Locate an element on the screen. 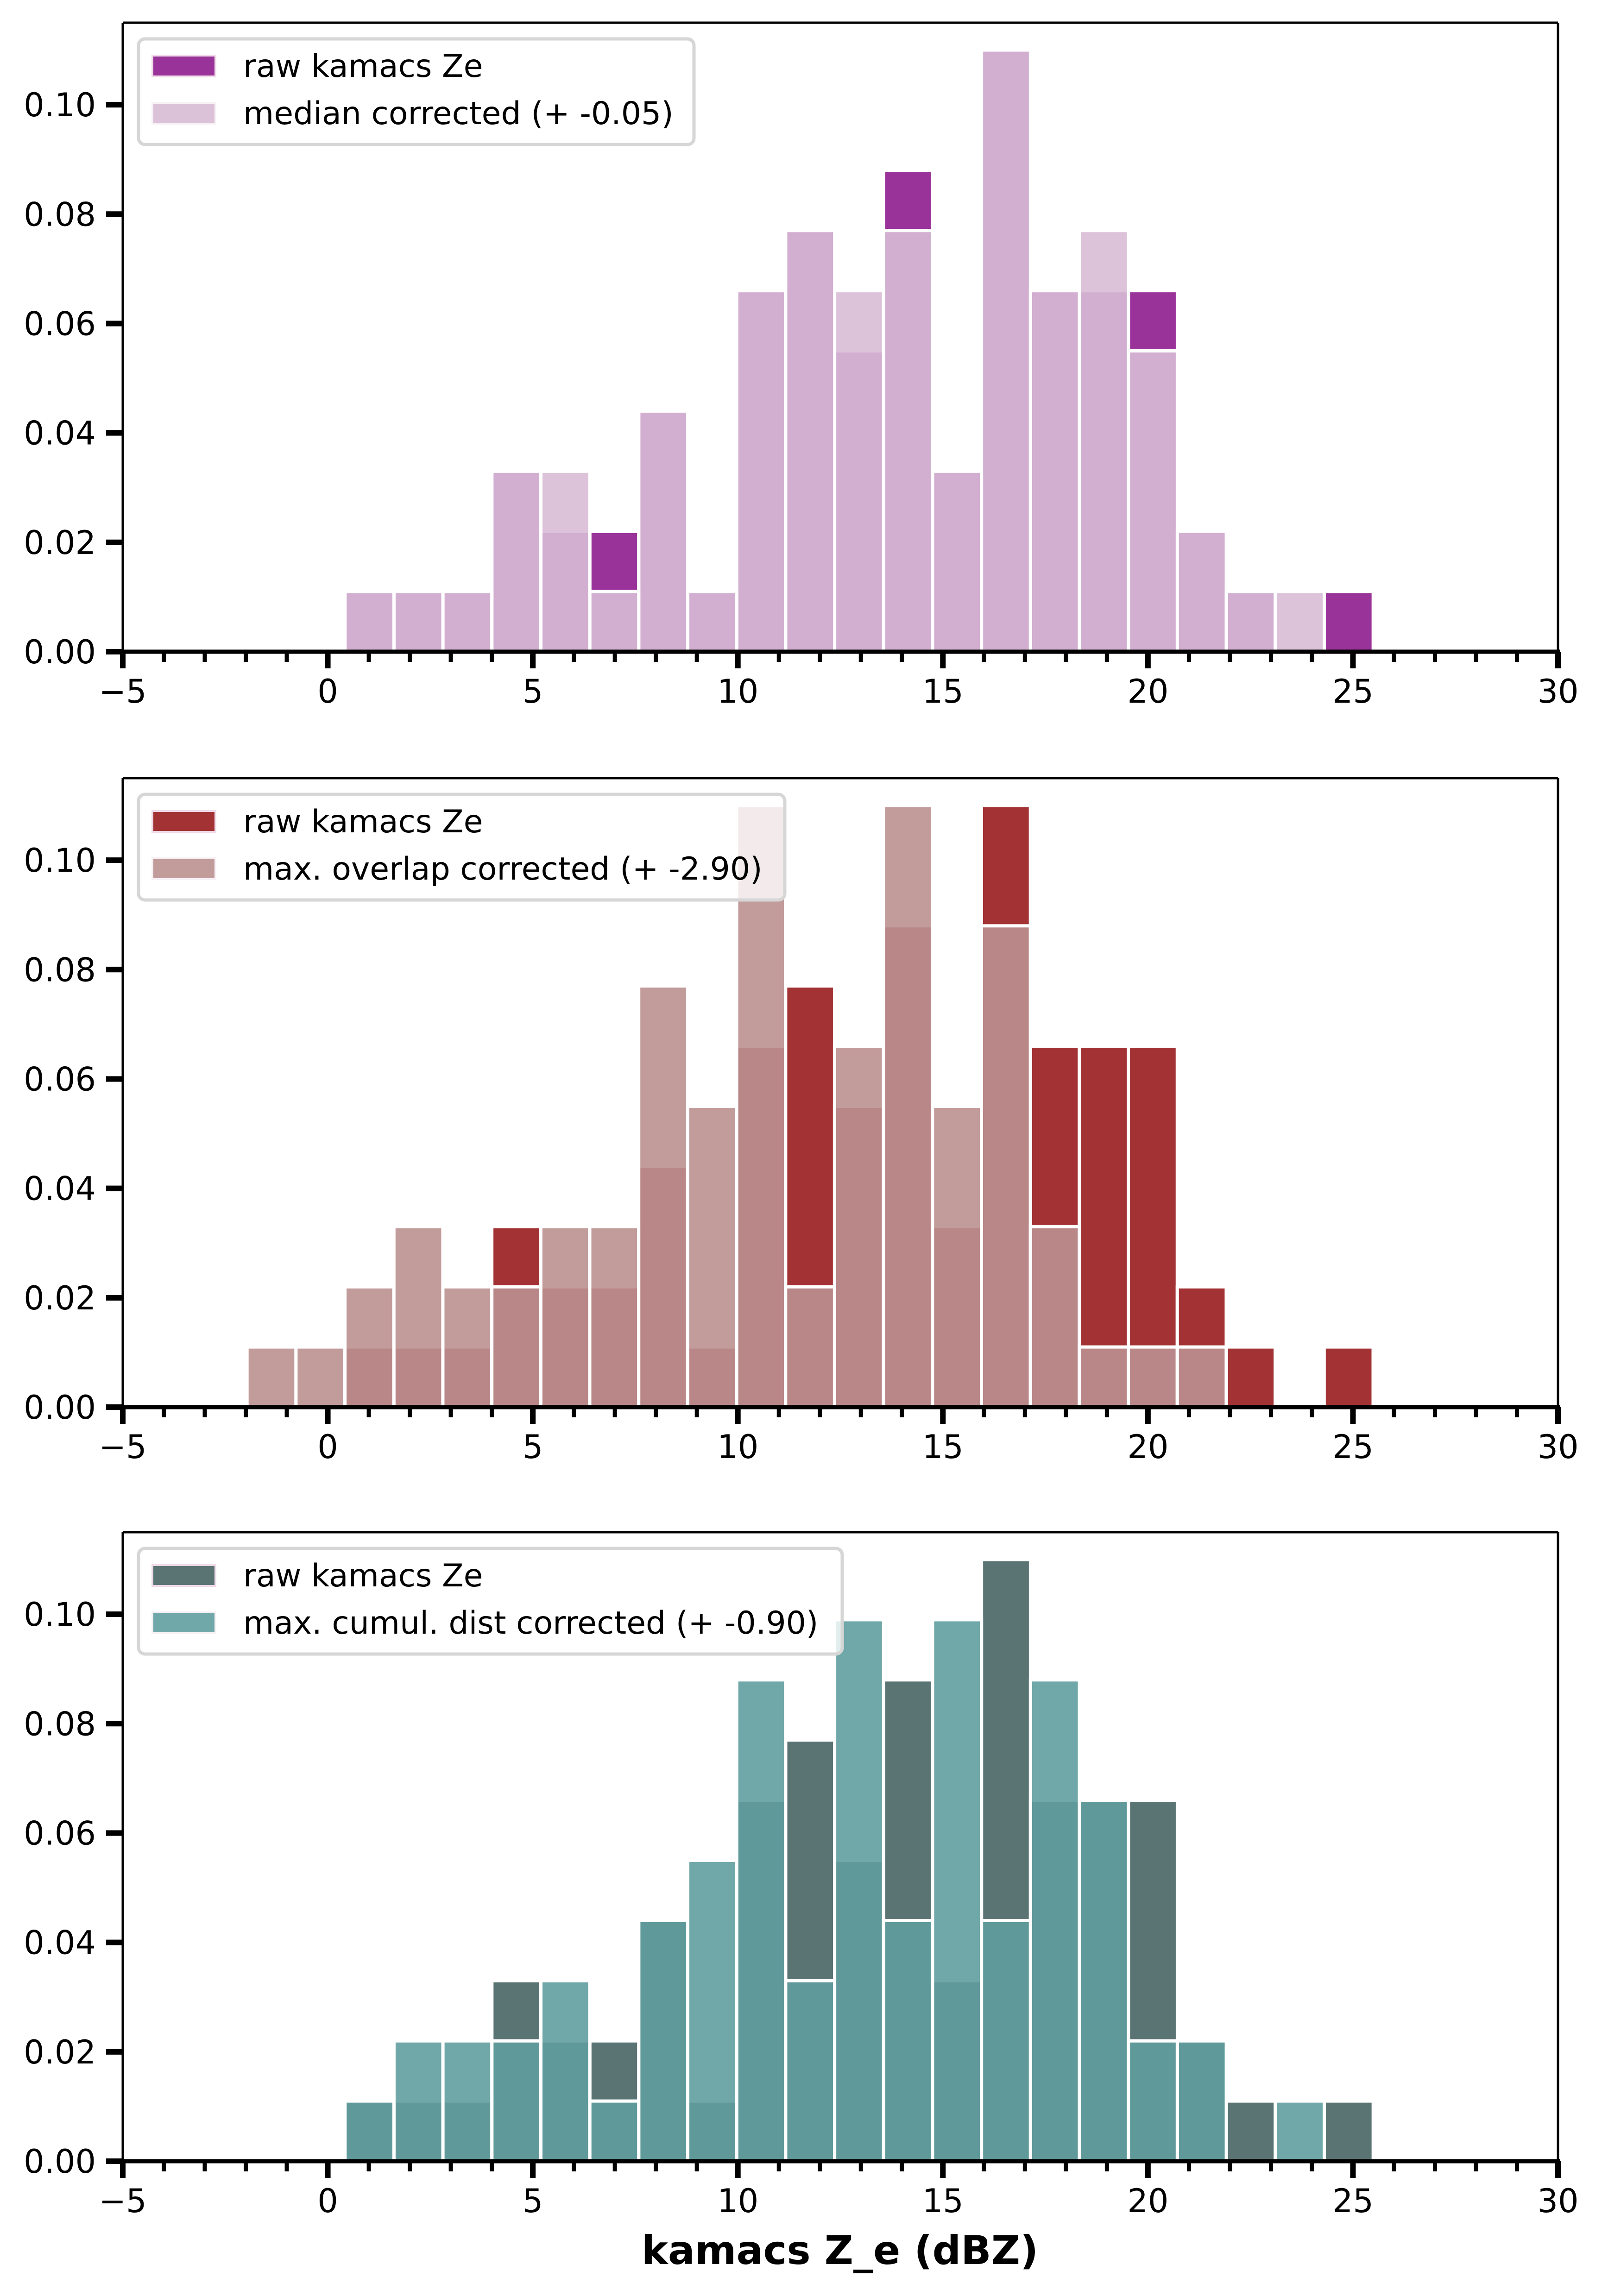 Image resolution: width=1602 pixels, height=2296 pixels. legend-item-corrected: max. cumul. dist corrected (+ -0.90) is located at coordinates (485, 1623).